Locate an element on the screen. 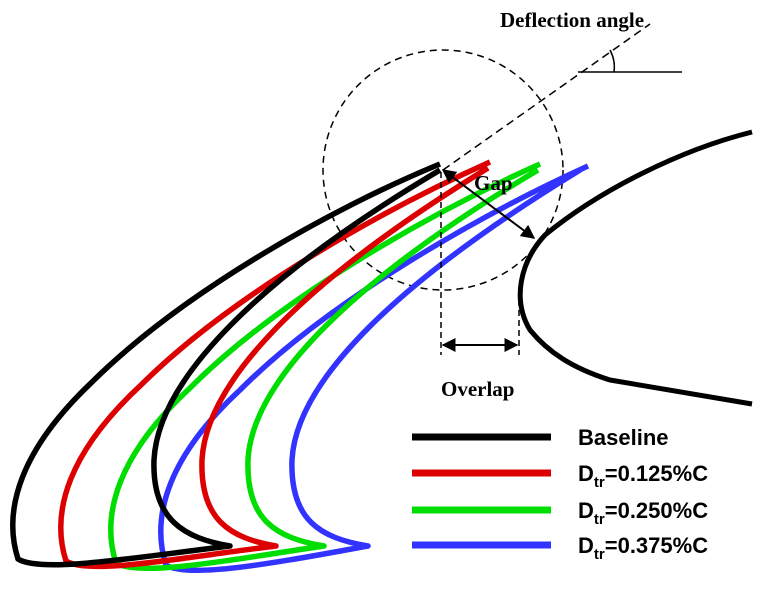 This screenshot has width=769, height=592. dashed-region-circle is located at coordinates (443, 170).